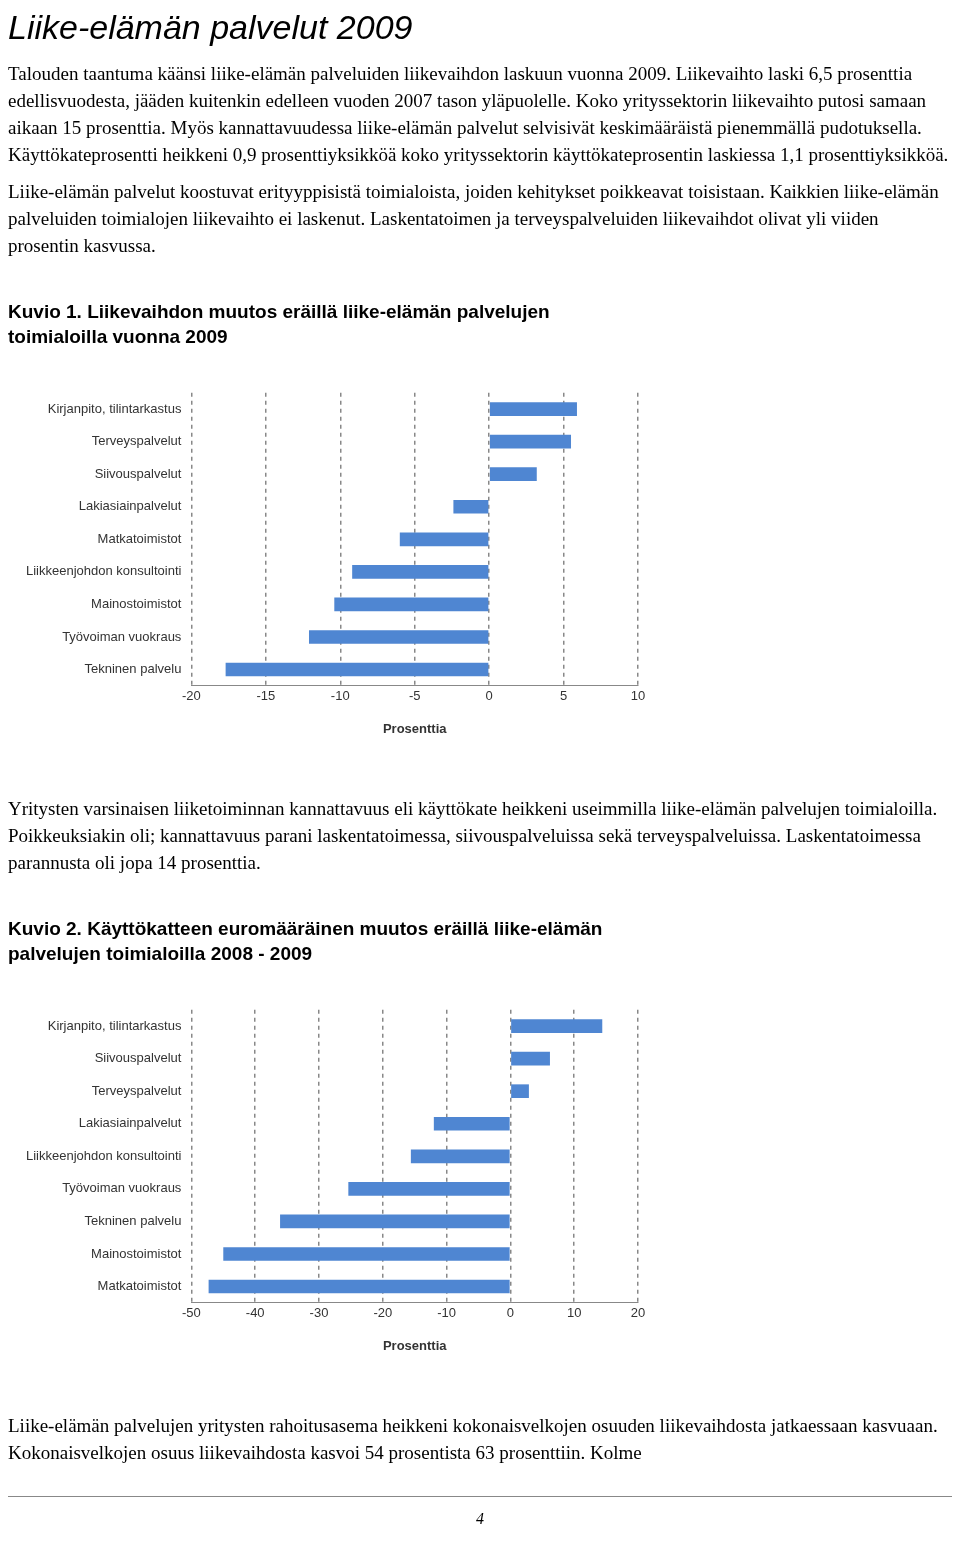 The width and height of the screenshot is (960, 1565). Describe the element at coordinates (279, 324) in the screenshot. I see `chart-title: Kuvio 1. Liikevaihdon muutos eräillä liike-elämän palvelujen toimialoilla vuonna 2009` at that location.